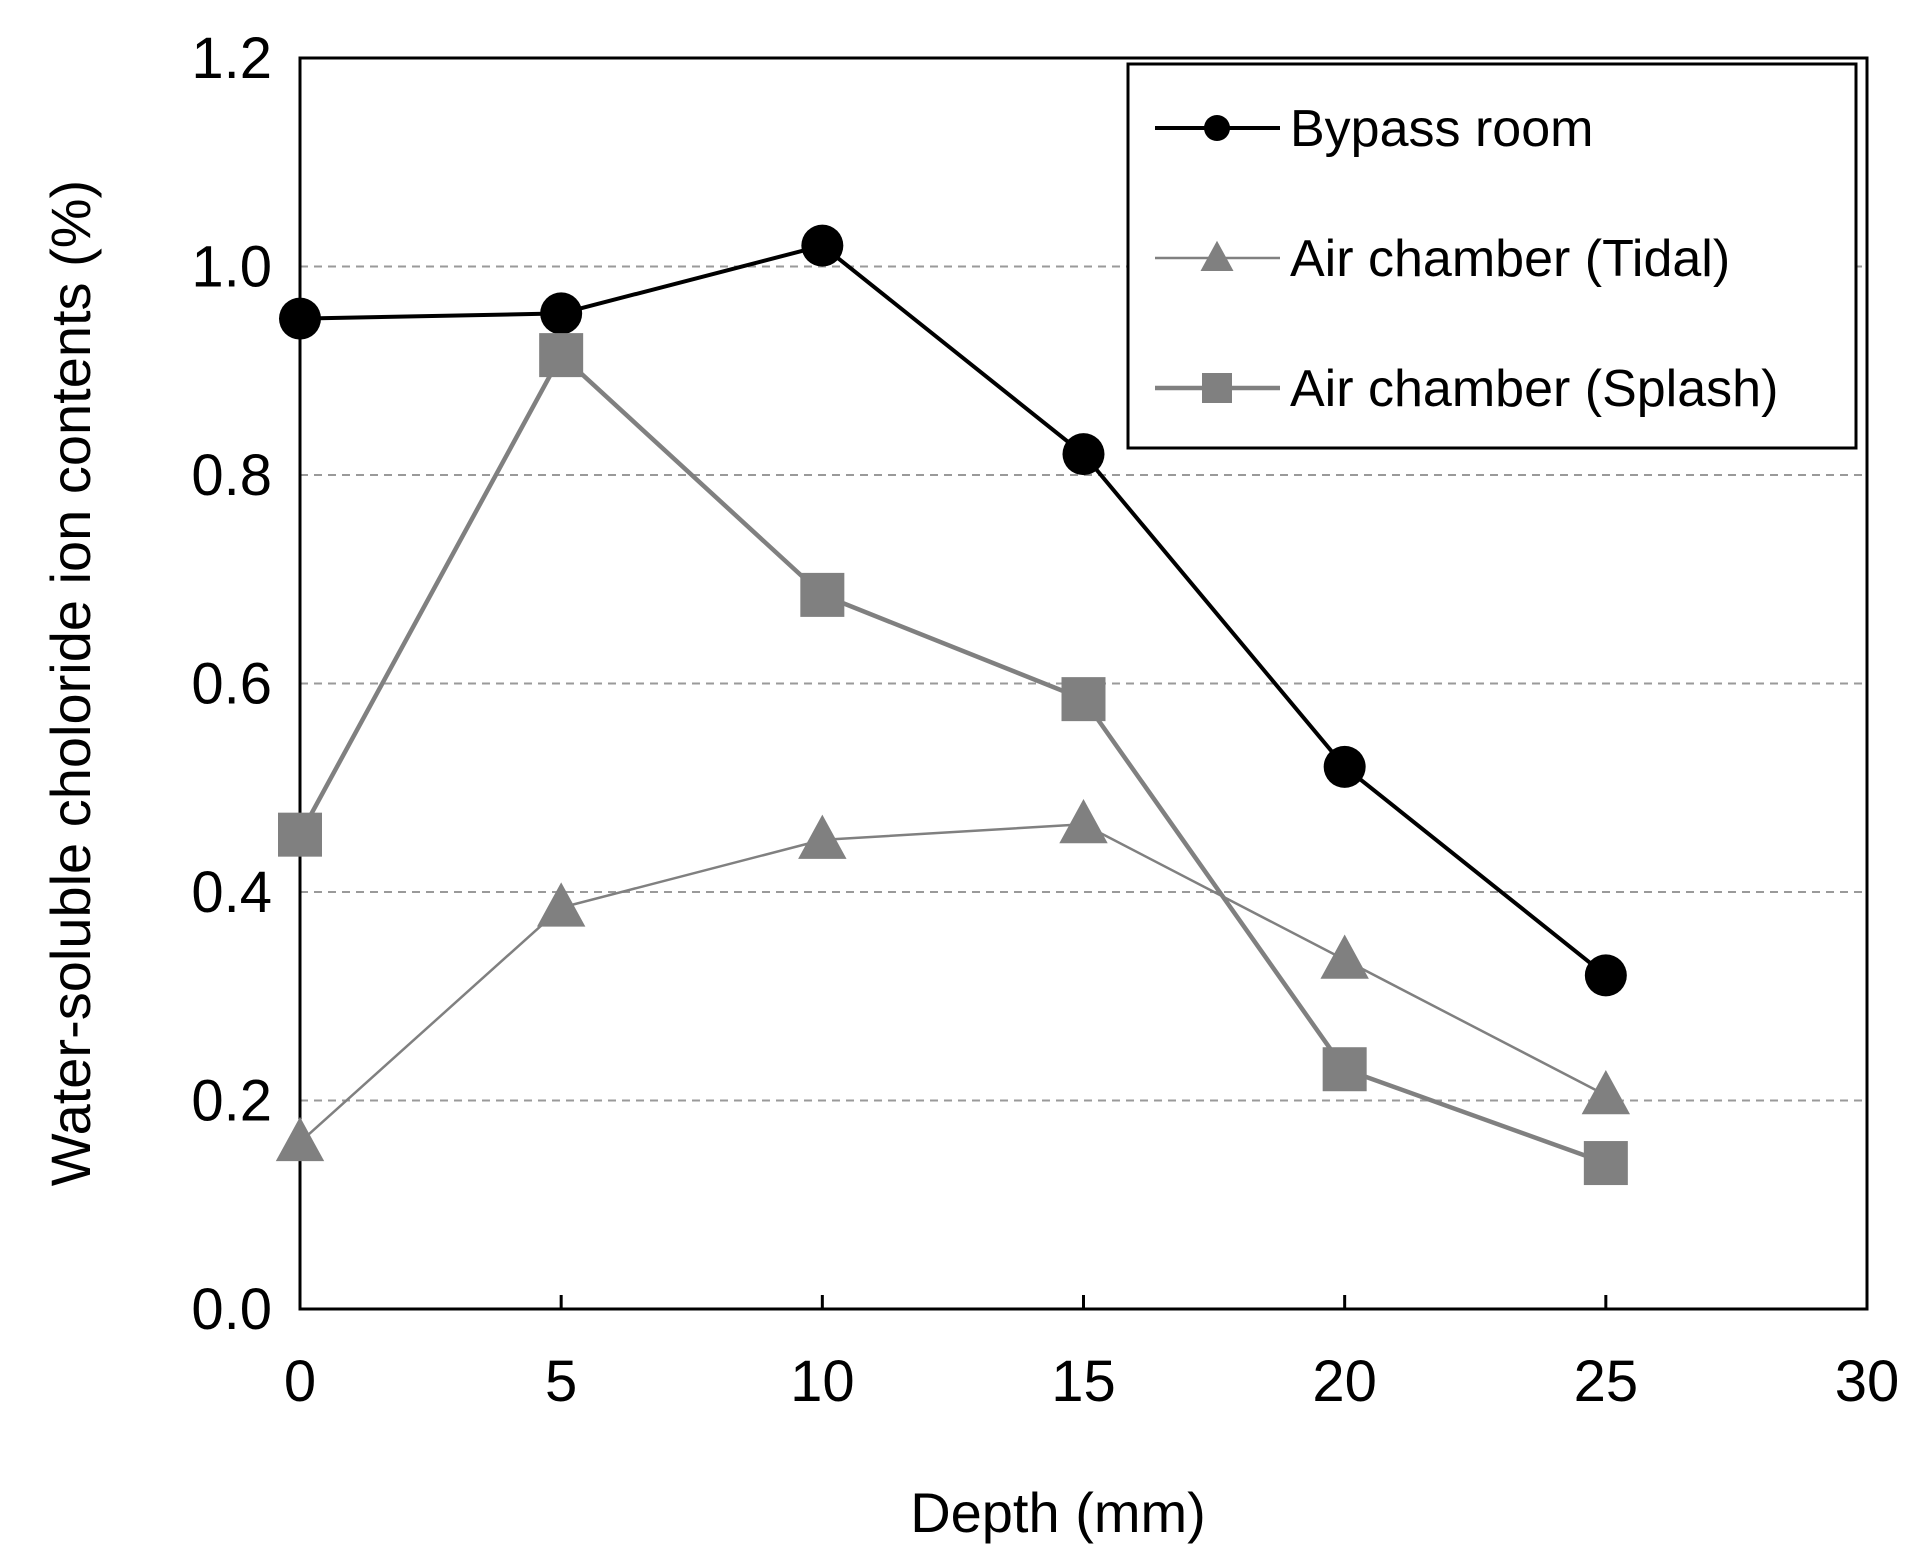 This screenshot has width=1928, height=1553. I want to click on x-tick-label: 0, so click(300, 1381).